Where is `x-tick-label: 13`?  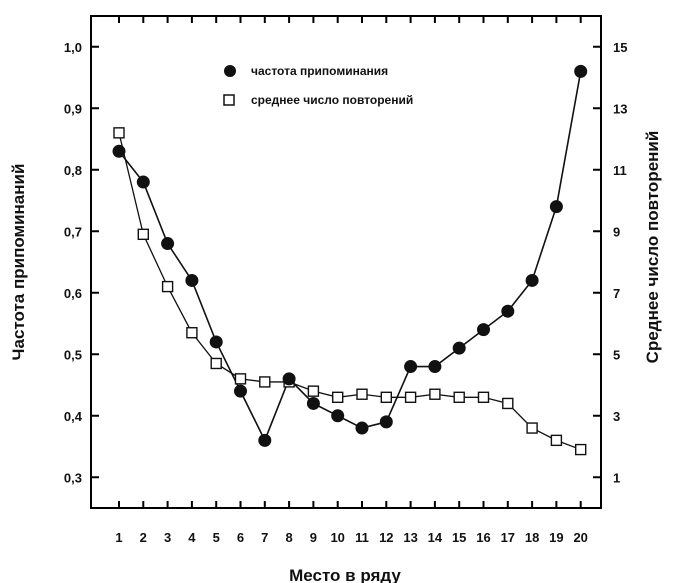
x-tick-label: 13 is located at coordinates (410, 537).